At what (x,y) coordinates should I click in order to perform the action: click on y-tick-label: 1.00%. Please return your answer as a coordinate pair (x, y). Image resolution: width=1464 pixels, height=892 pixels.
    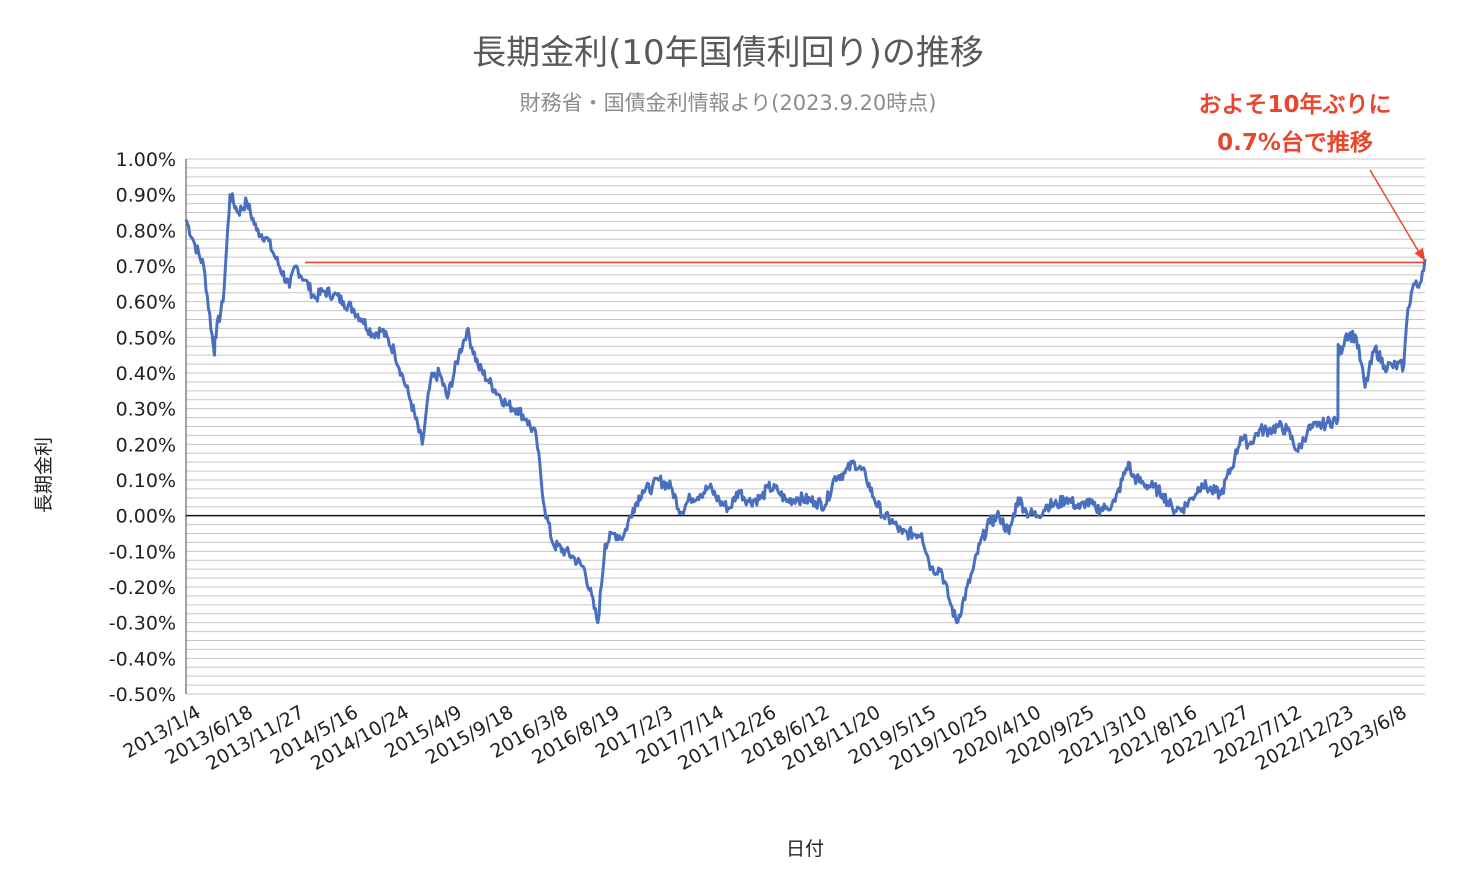
    Looking at the image, I should click on (146, 160).